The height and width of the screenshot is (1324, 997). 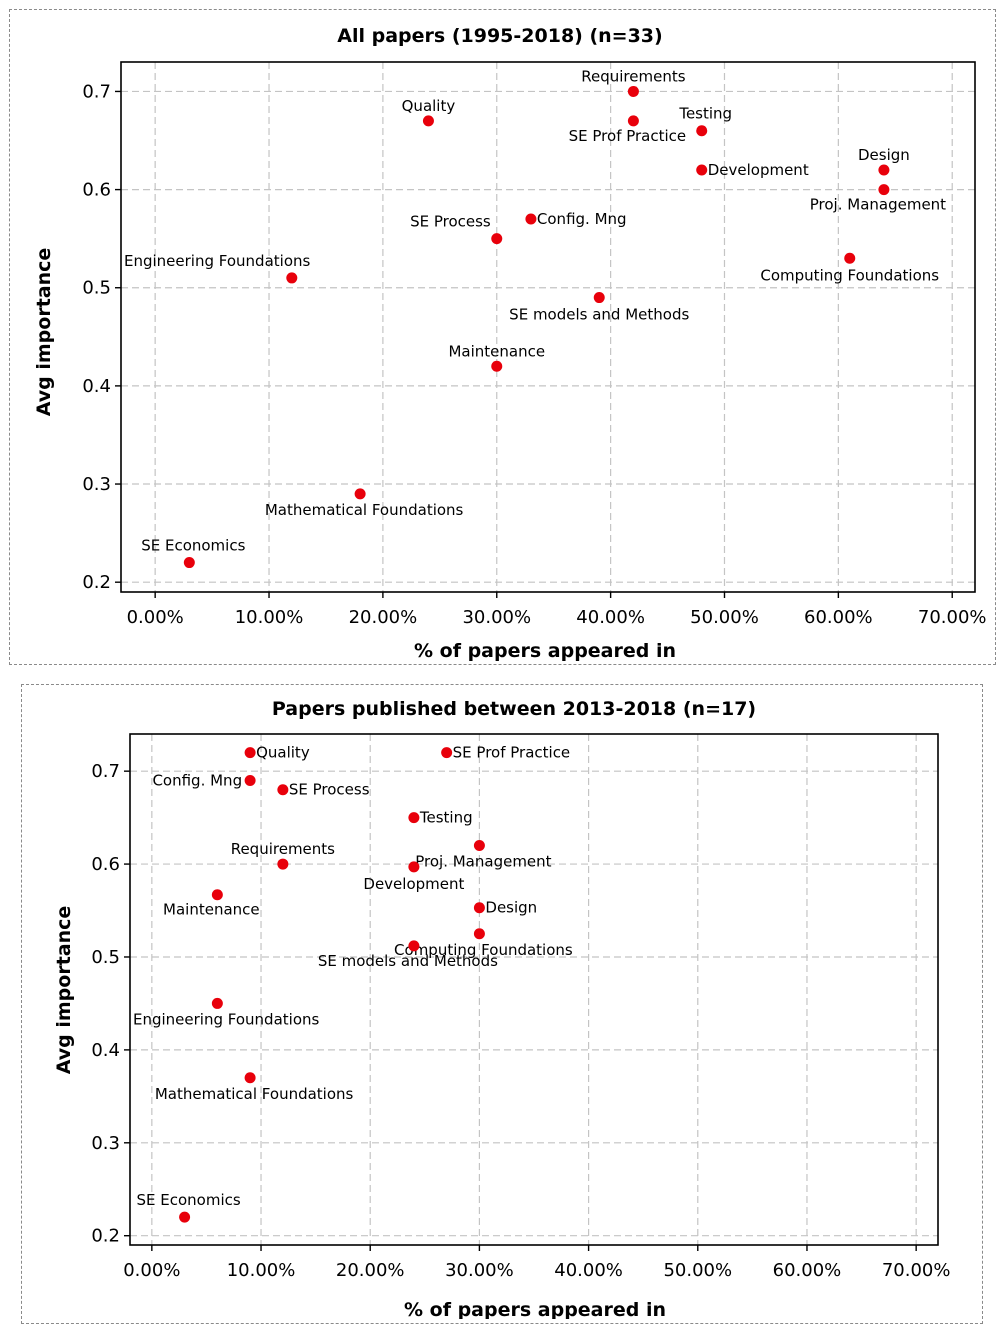 What do you see at coordinates (496, 617) in the screenshot?
I see `chart-1-x-tick-label: 30.00%` at bounding box center [496, 617].